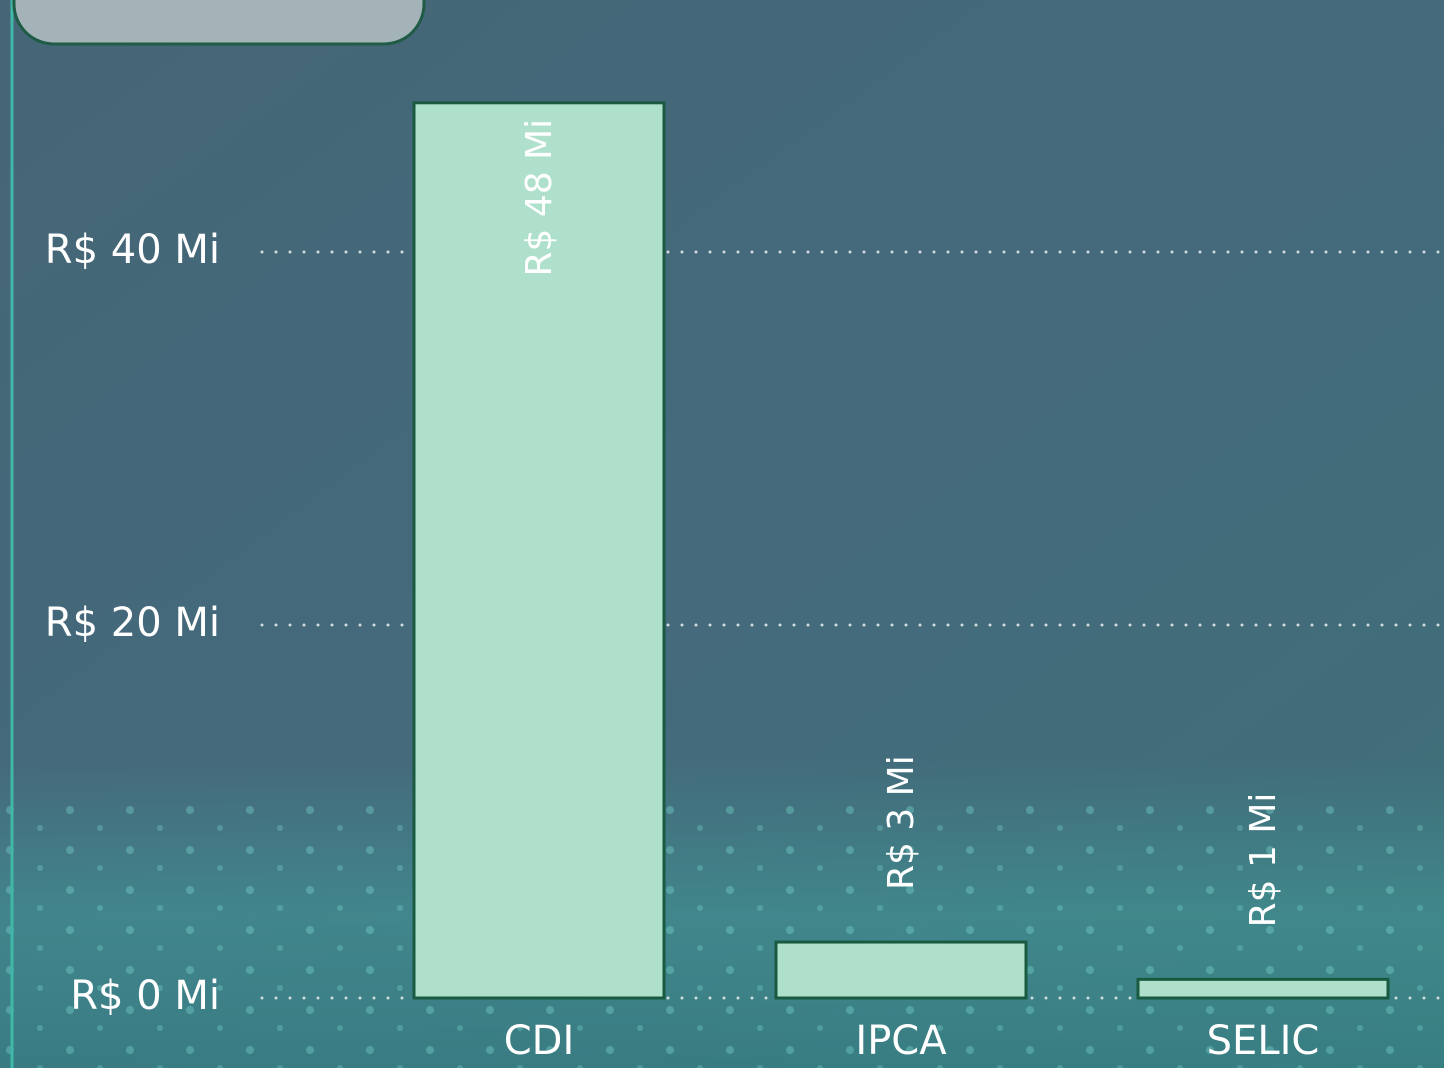  Describe the element at coordinates (1263, 1041) in the screenshot. I see `x-tick-label: SELIC` at that location.